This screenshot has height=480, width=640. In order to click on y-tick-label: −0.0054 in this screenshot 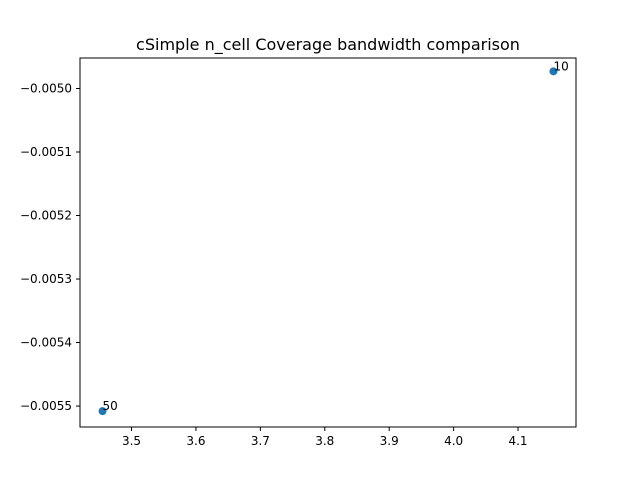, I will do `click(46, 343)`.